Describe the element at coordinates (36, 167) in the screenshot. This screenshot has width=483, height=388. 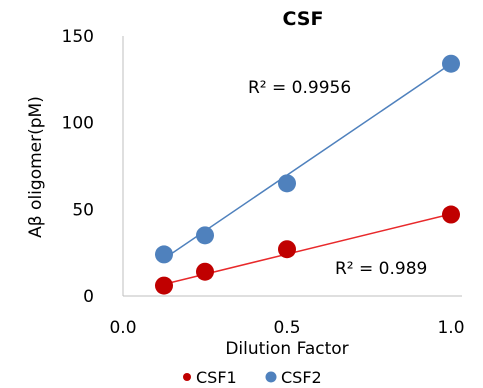
I see `y-axis-label: Aβ oligomer(pM)` at that location.